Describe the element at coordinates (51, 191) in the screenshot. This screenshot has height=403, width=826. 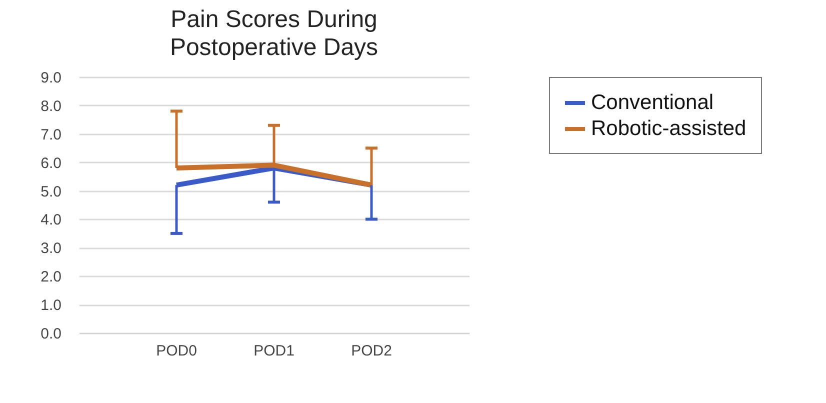
I see `y-tick-label: 5.0` at that location.